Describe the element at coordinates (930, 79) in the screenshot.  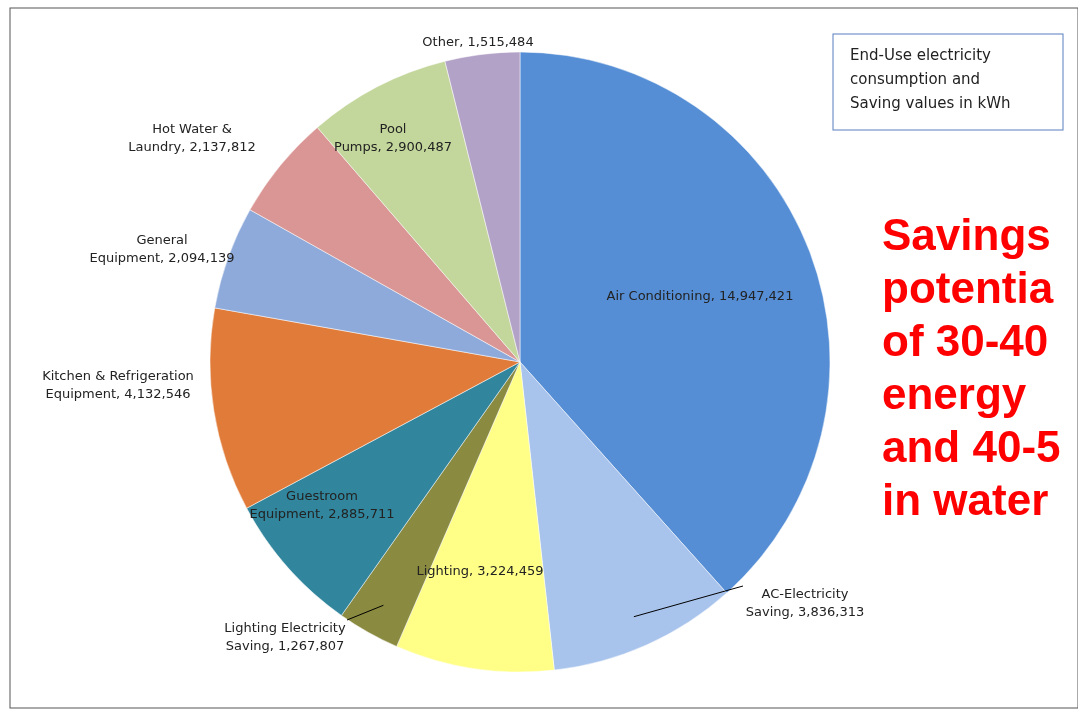
I see `text: End-Use electricity consumption and Saving values in kWh` at that location.